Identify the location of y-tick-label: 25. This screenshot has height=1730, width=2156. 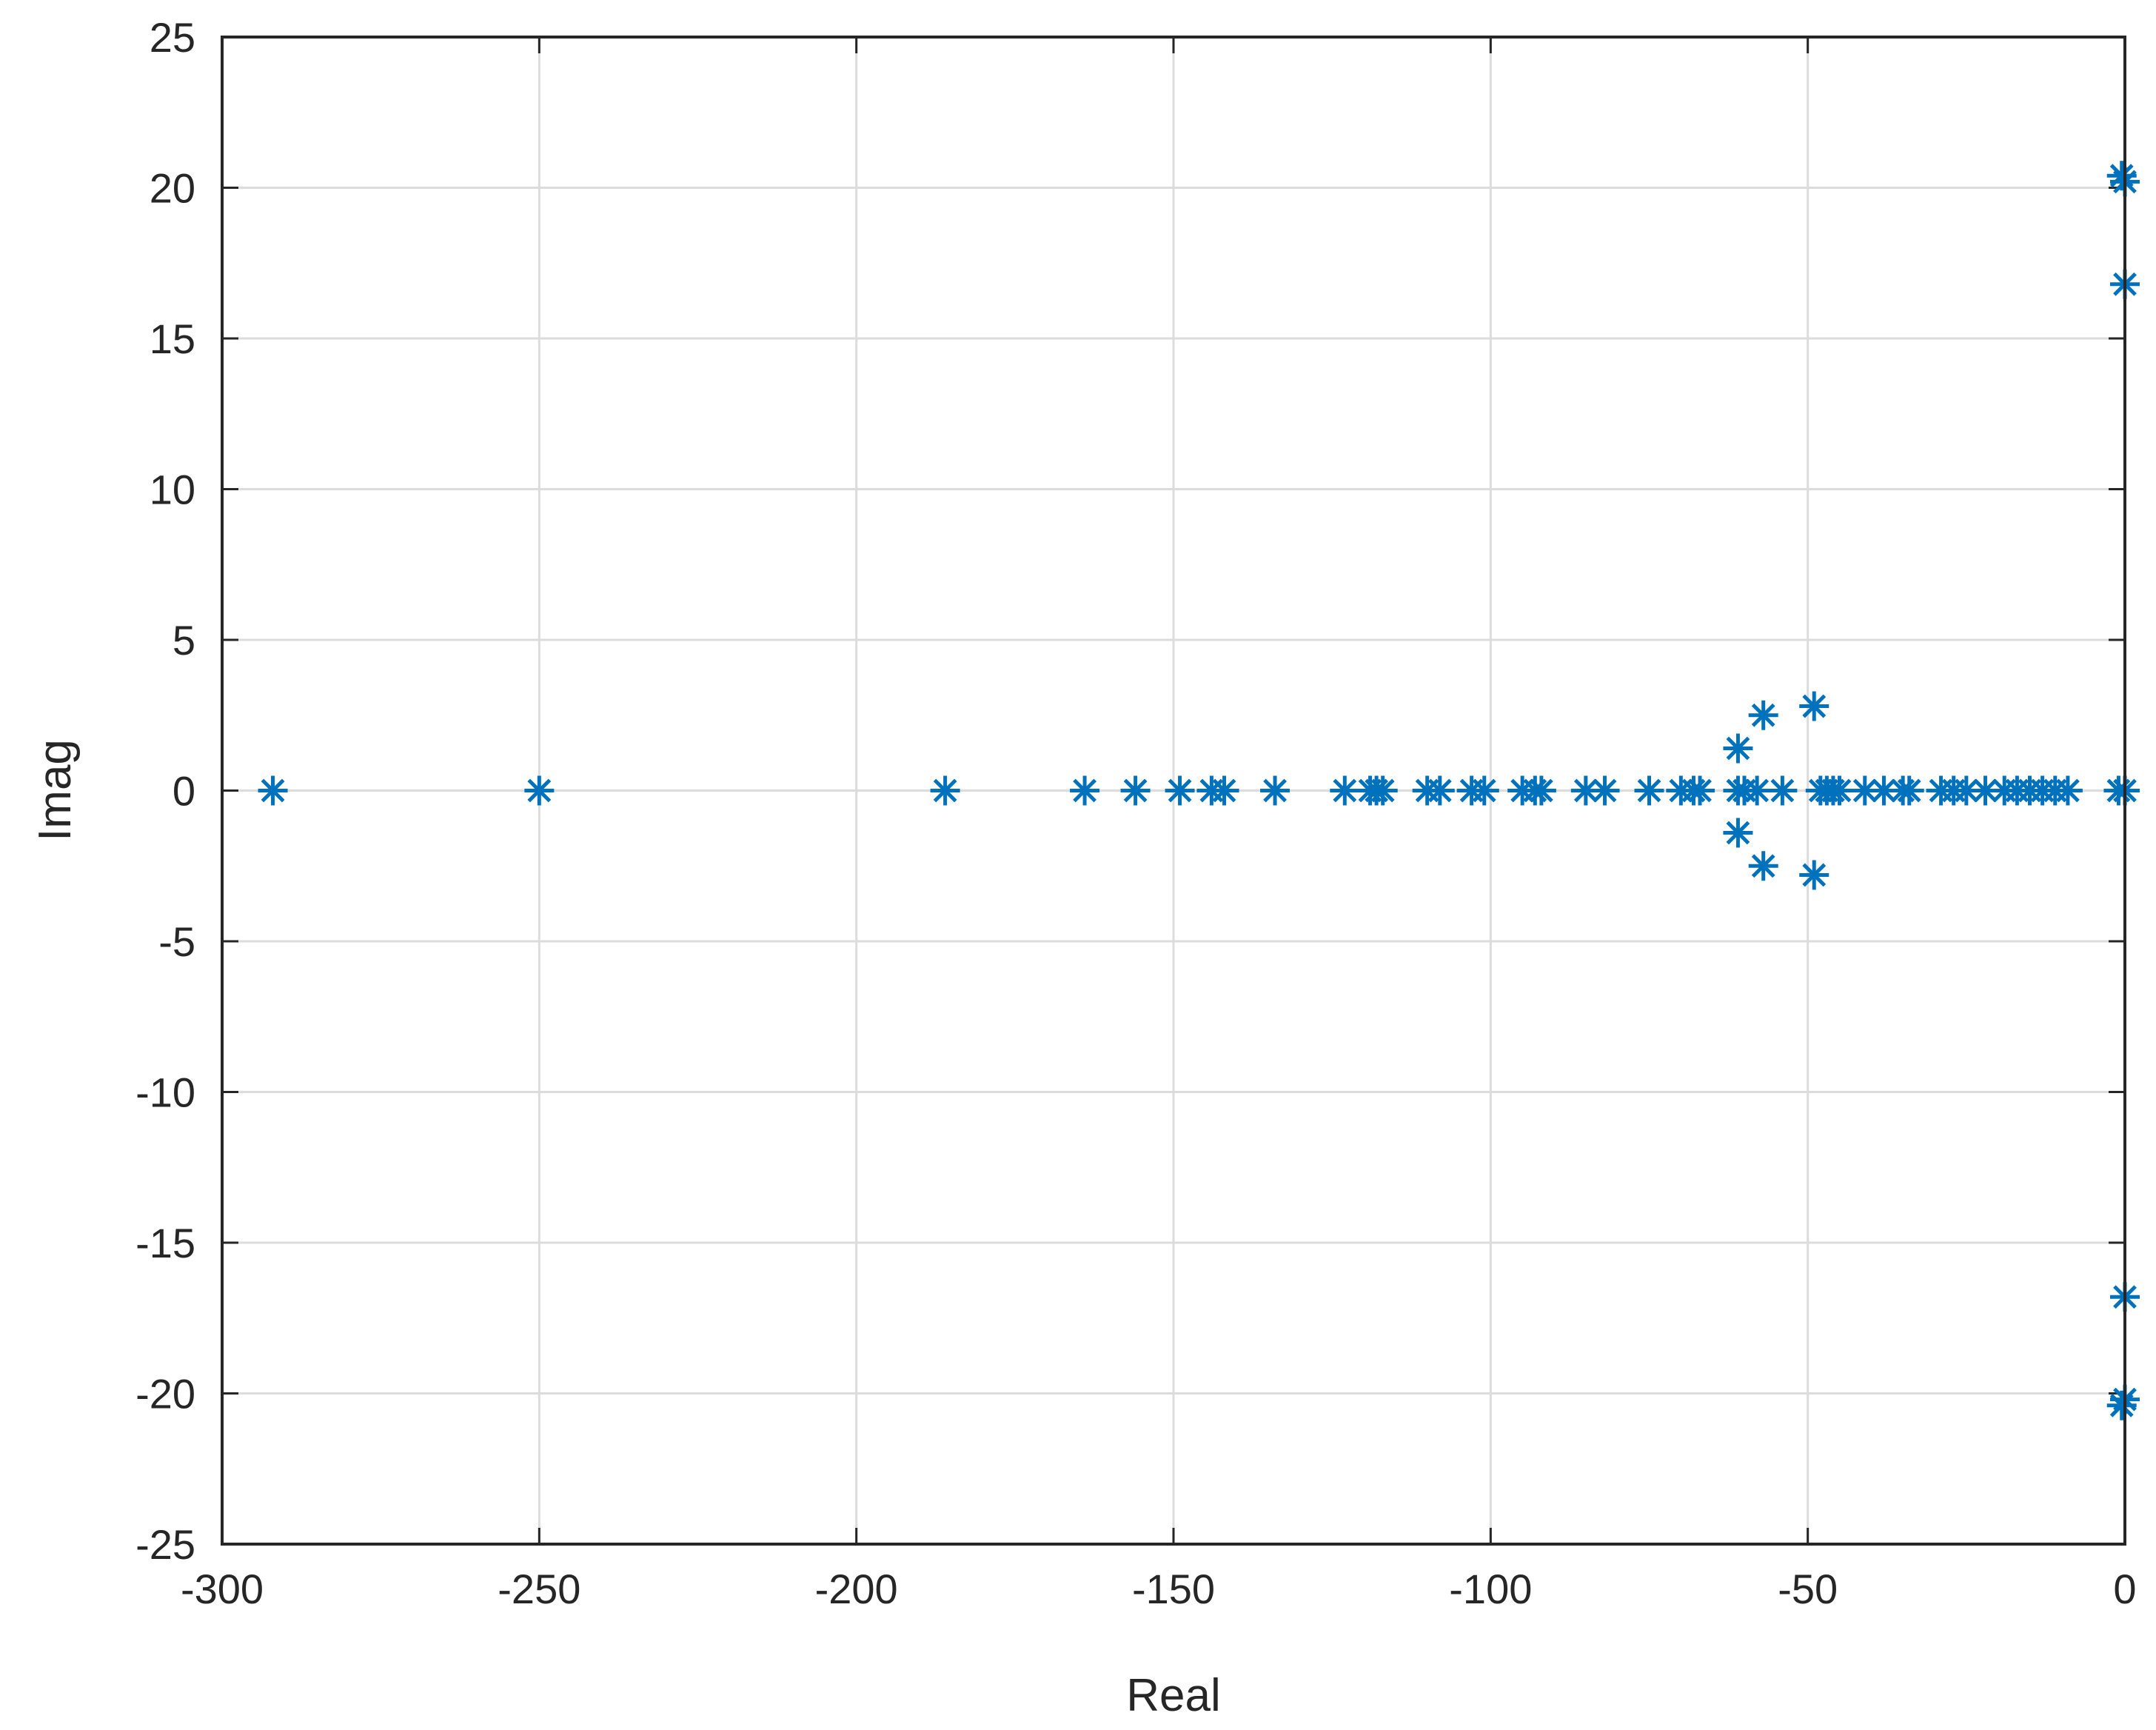
(172, 37).